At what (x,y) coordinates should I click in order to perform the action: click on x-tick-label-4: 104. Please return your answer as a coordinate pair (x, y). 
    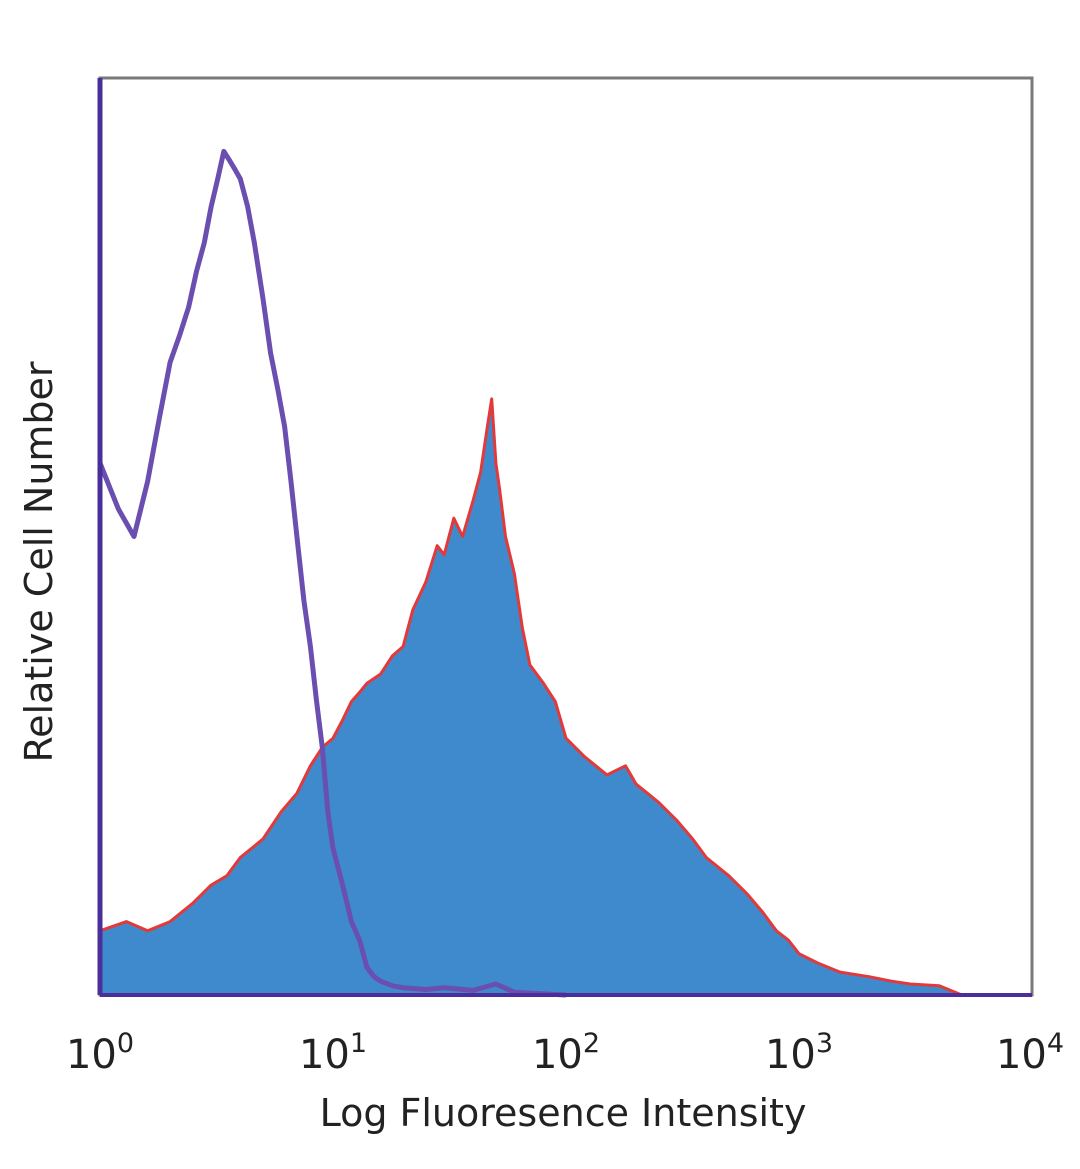
    Looking at the image, I should click on (1030, 1053).